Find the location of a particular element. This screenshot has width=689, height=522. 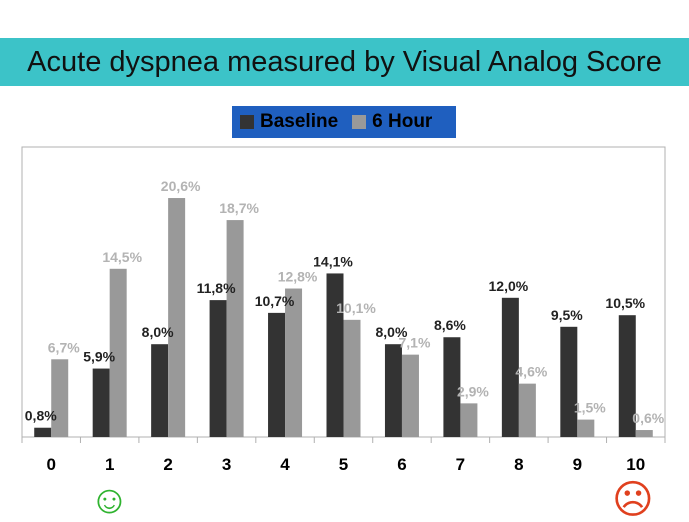

data-label-baseline: 0,8% is located at coordinates (41, 416).